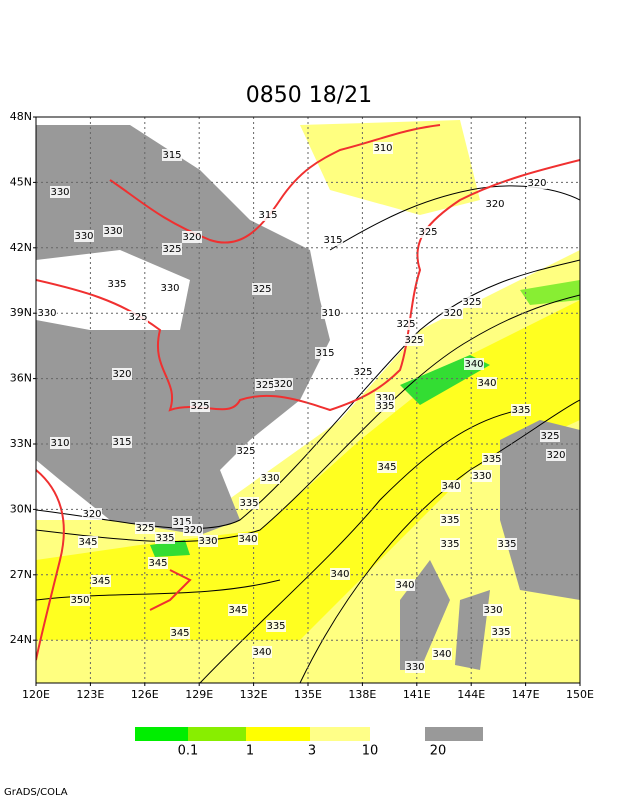 The image size is (618, 800). I want to click on lon-label: 138E, so click(362, 694).